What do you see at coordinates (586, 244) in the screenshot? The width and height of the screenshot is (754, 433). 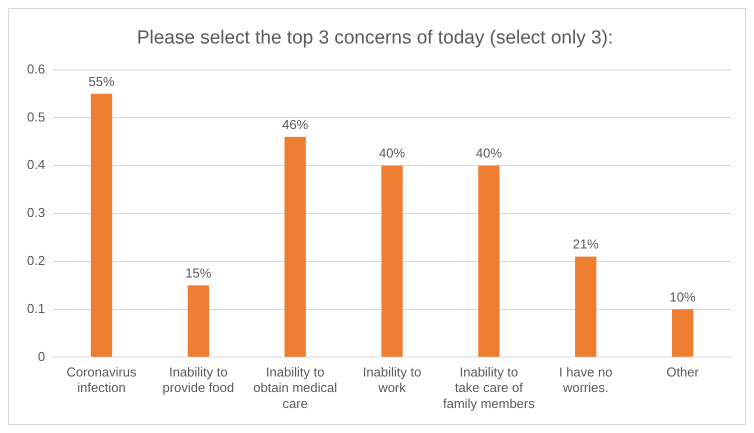 I see `data-label: 21%` at bounding box center [586, 244].